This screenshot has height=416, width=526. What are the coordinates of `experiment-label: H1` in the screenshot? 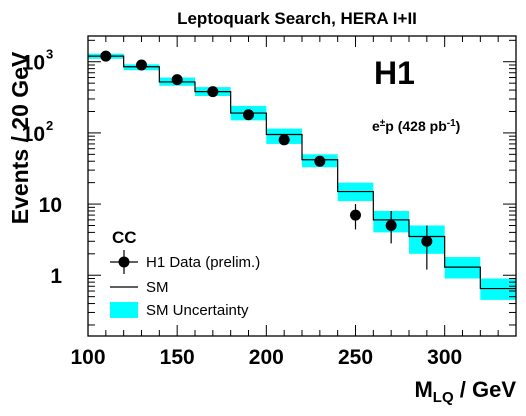 It's located at (394, 73).